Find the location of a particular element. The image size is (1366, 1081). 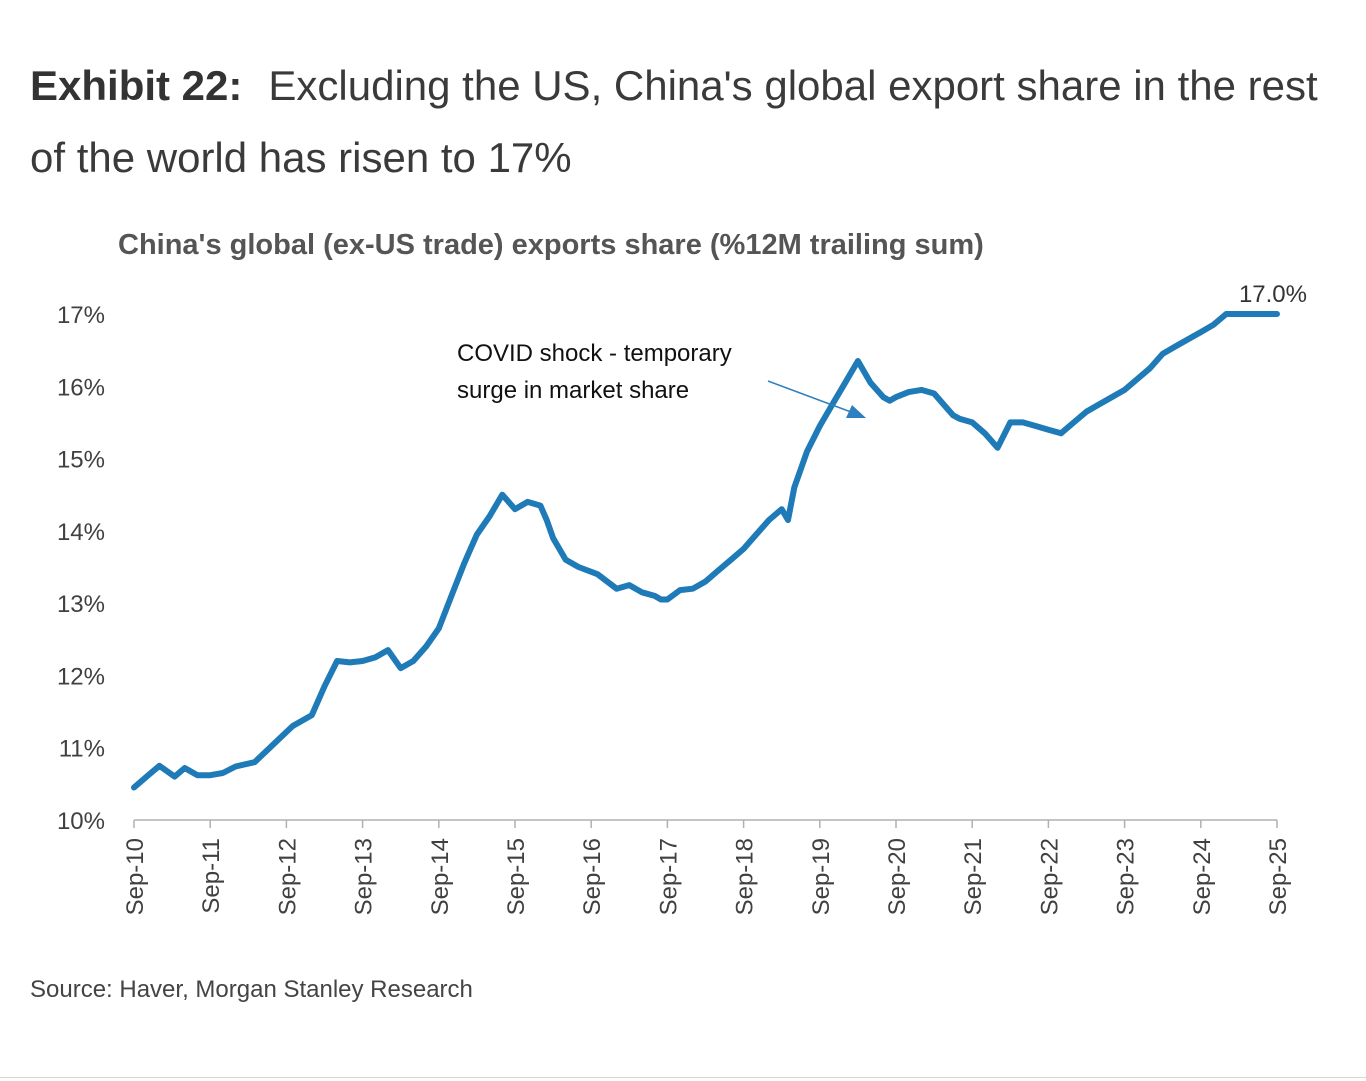

x-tick-label: Sep-10 is located at coordinates (135, 876).